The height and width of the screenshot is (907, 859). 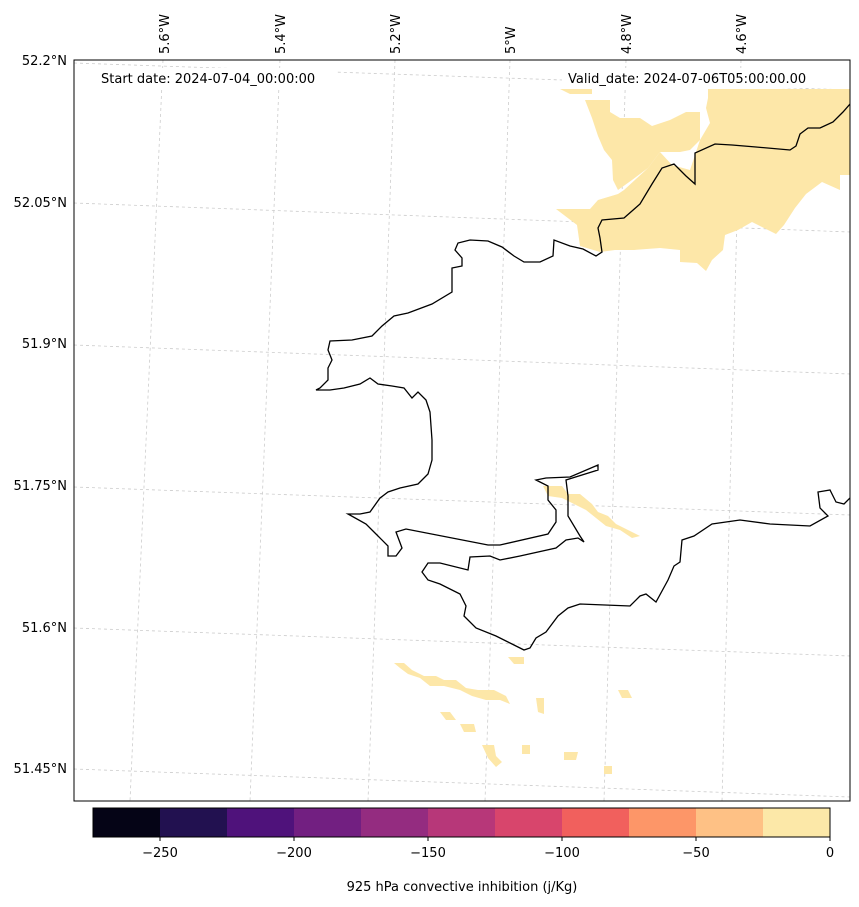 What do you see at coordinates (44, 61) in the screenshot?
I see `lat-label: 52.2°N` at bounding box center [44, 61].